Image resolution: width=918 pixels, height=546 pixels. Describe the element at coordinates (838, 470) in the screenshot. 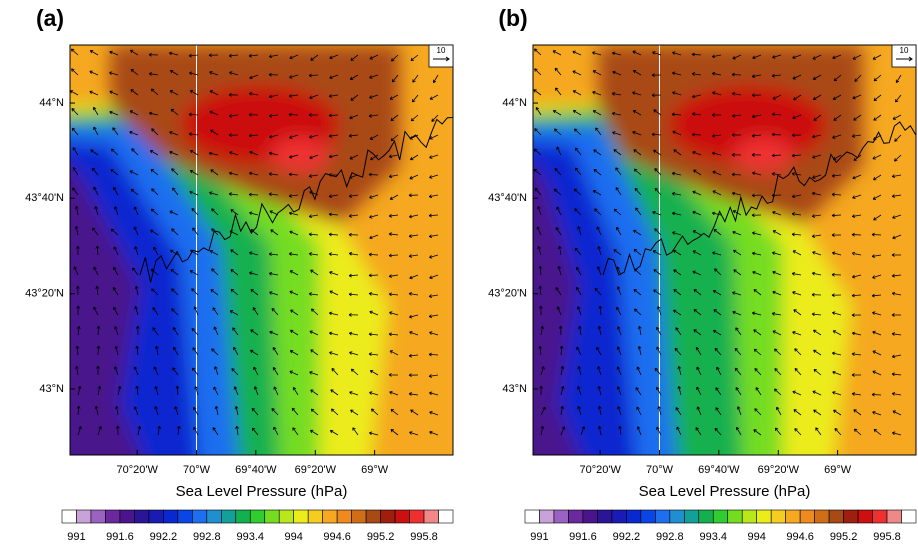

I see `x-tick-label: 69°W` at that location.